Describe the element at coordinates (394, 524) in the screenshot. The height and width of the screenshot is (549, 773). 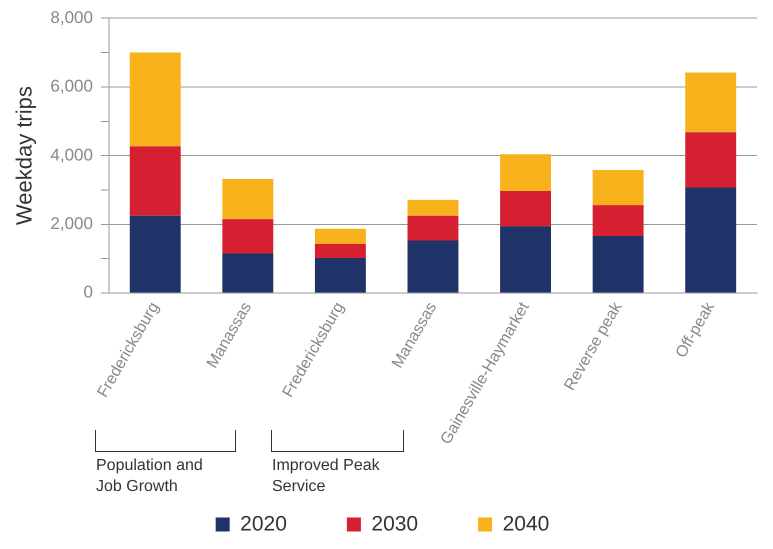
I see `legend-label: 2030` at that location.